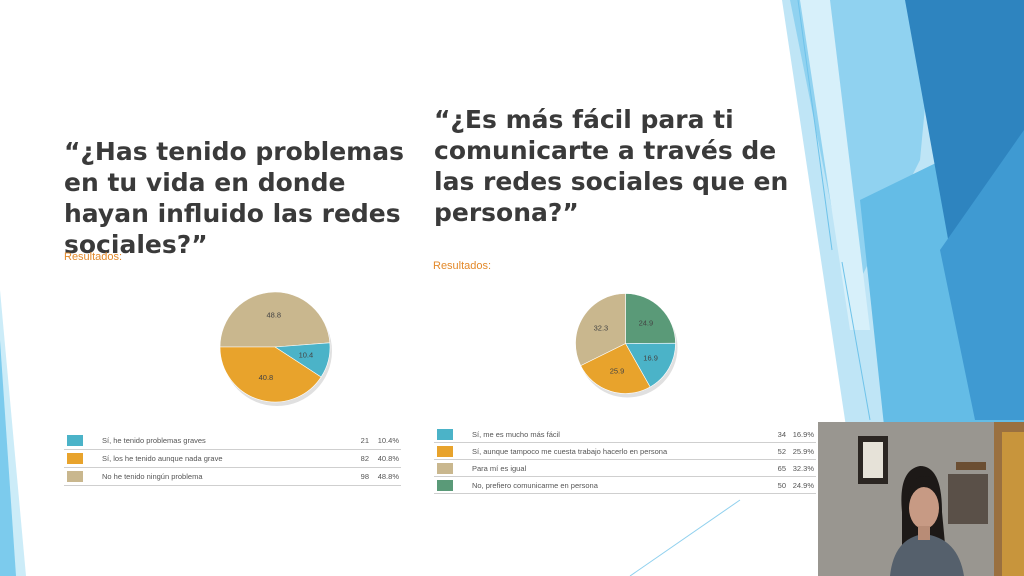  What do you see at coordinates (210, 476) in the screenshot?
I see `answer-label: No he tenido ningún problema` at bounding box center [210, 476].